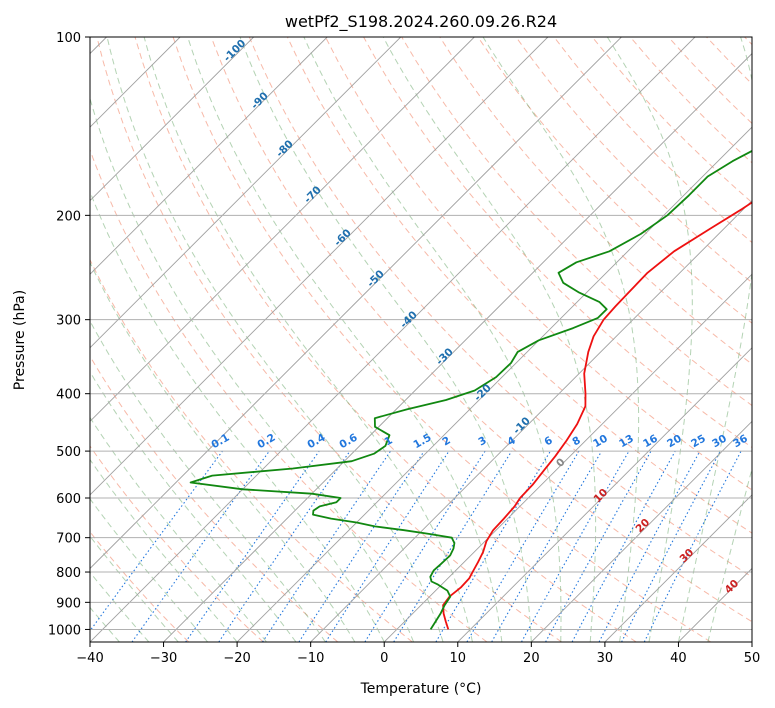 This screenshot has width=775, height=708. Describe the element at coordinates (68, 38) in the screenshot. I see `y-tick-label: 100` at that location.